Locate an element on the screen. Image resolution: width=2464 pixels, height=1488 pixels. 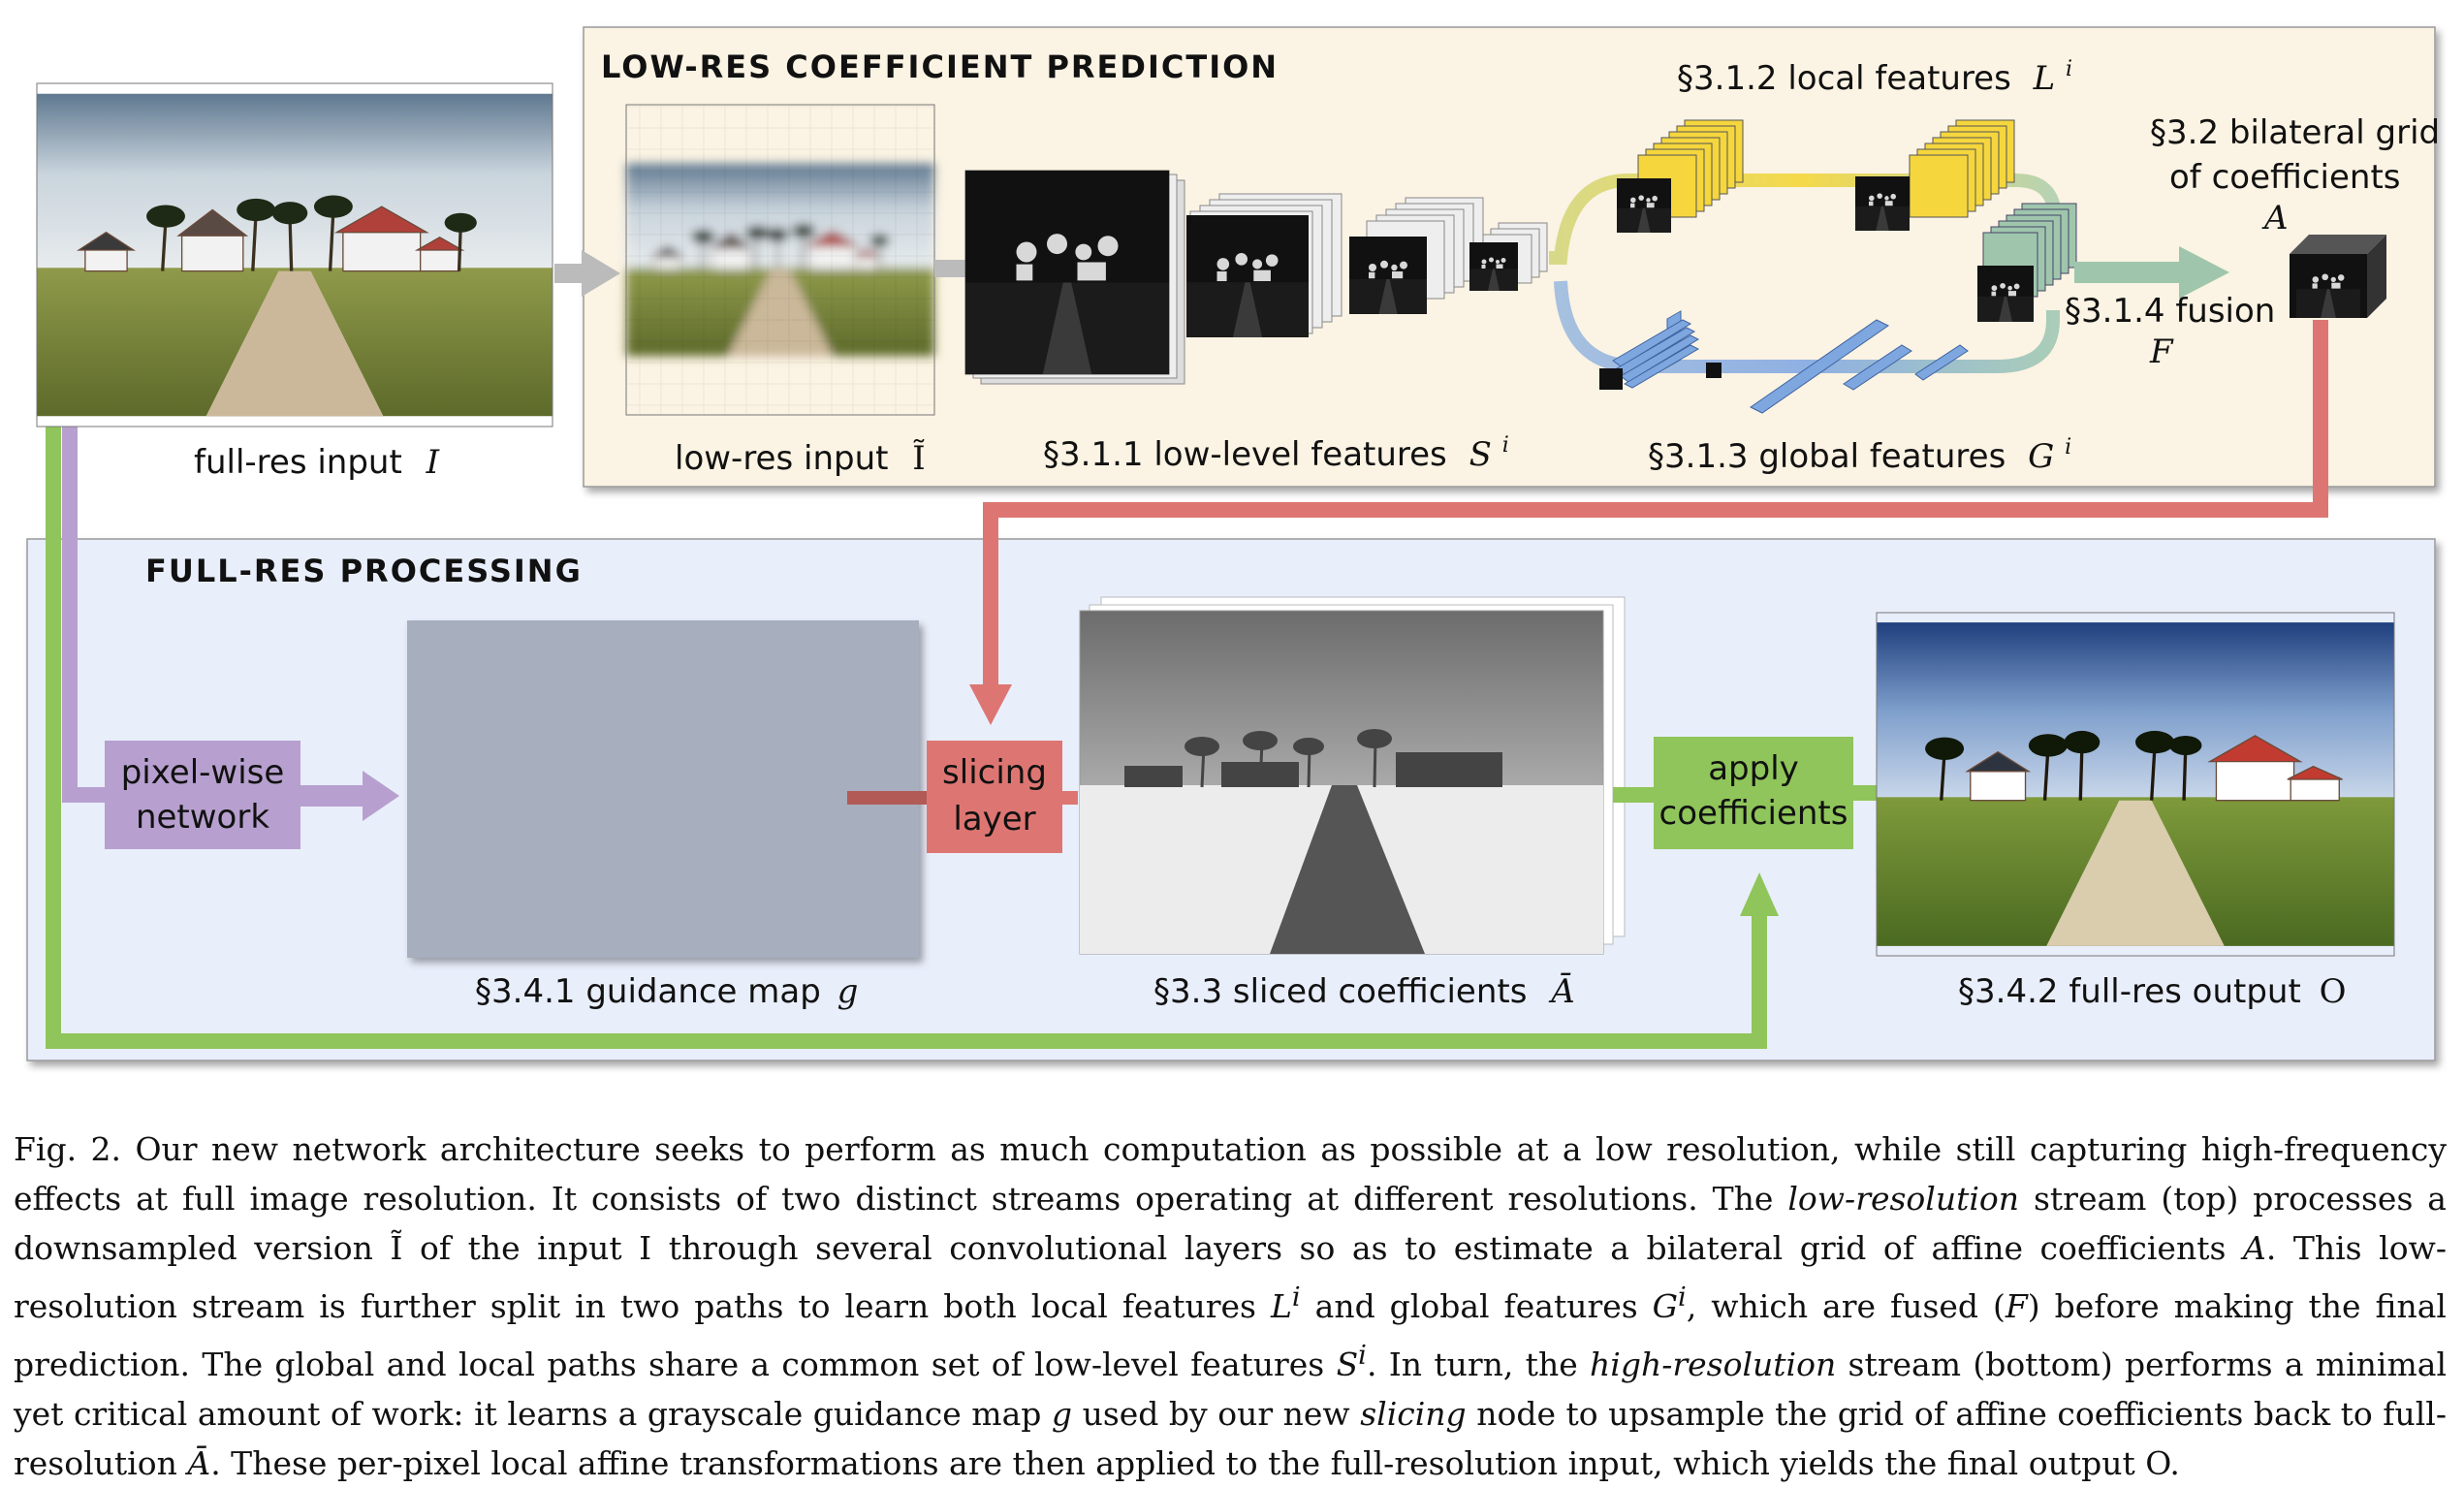
full-res-input-label: full-res input I is located at coordinates (317, 462).